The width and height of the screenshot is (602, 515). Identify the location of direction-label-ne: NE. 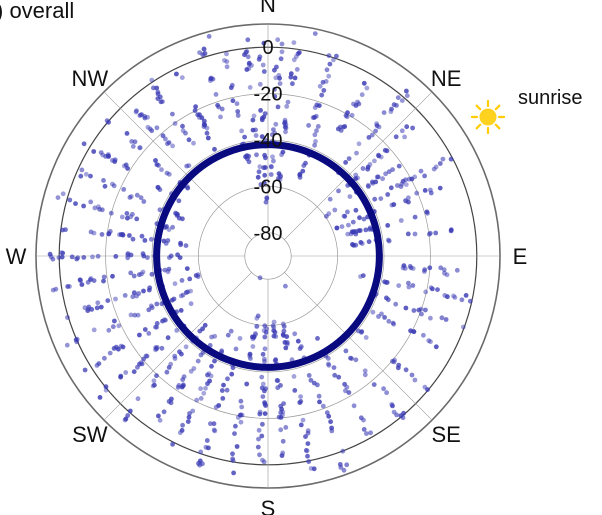
(446, 78).